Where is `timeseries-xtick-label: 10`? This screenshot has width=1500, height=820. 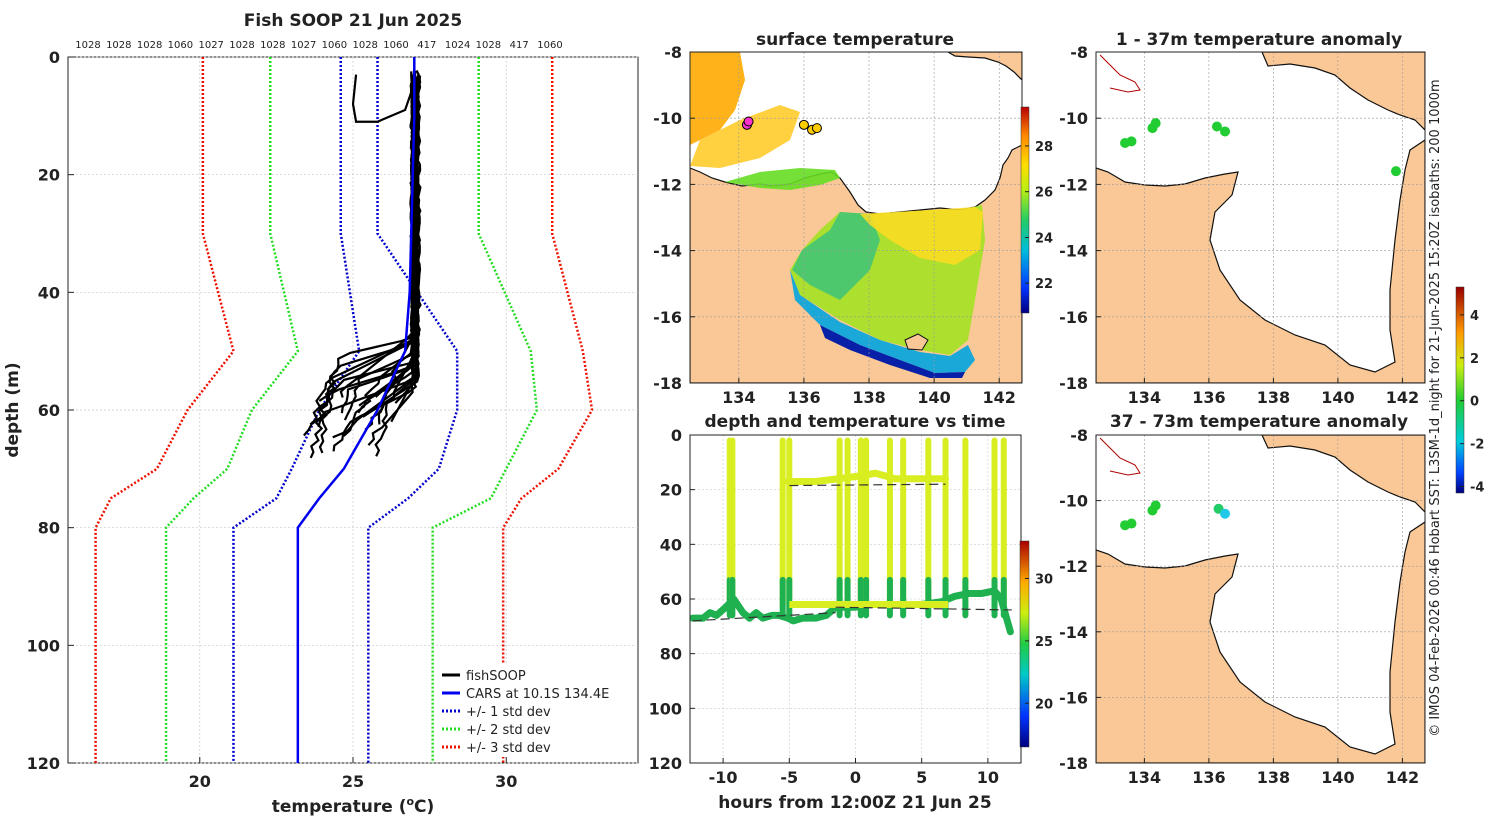 timeseries-xtick-label: 10 is located at coordinates (988, 777).